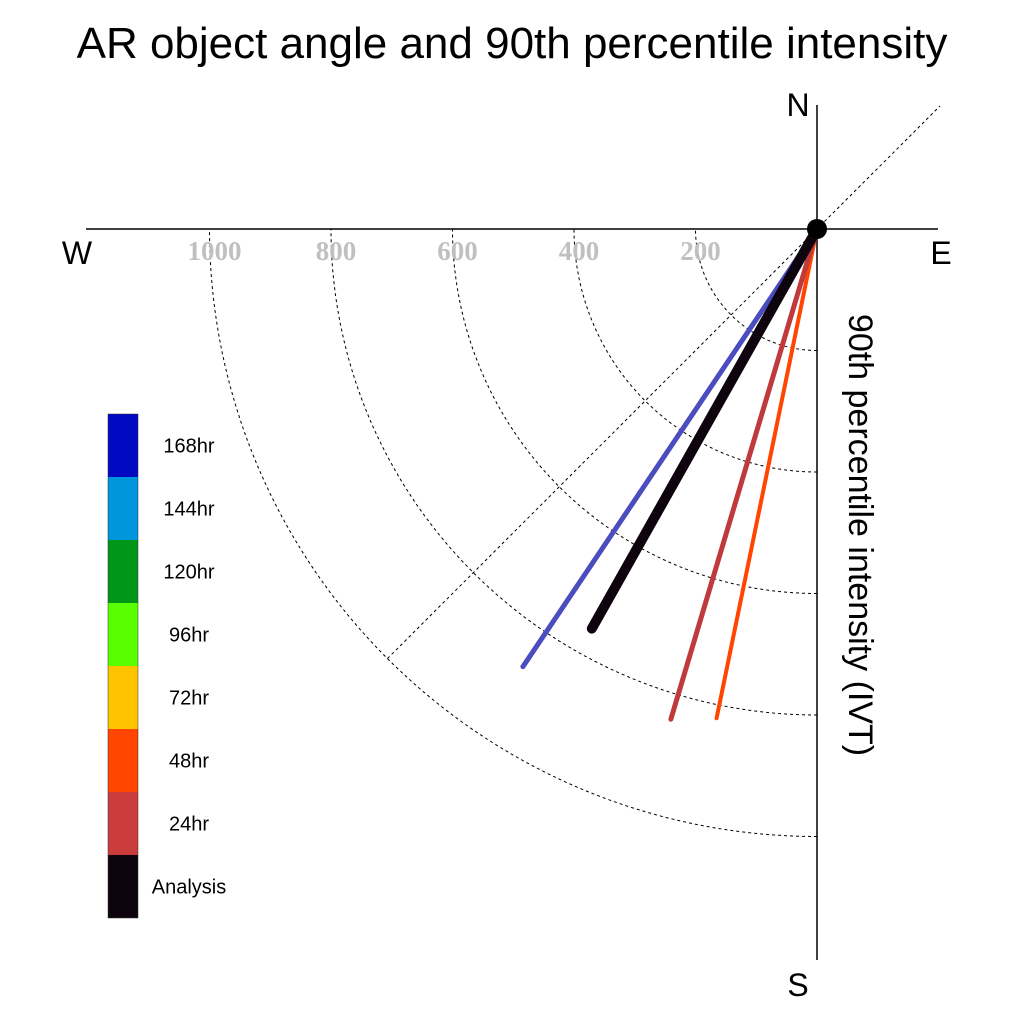 This screenshot has width=1024, height=1024. What do you see at coordinates (123, 571) in the screenshot?
I see `legend-swatch-120hr` at bounding box center [123, 571].